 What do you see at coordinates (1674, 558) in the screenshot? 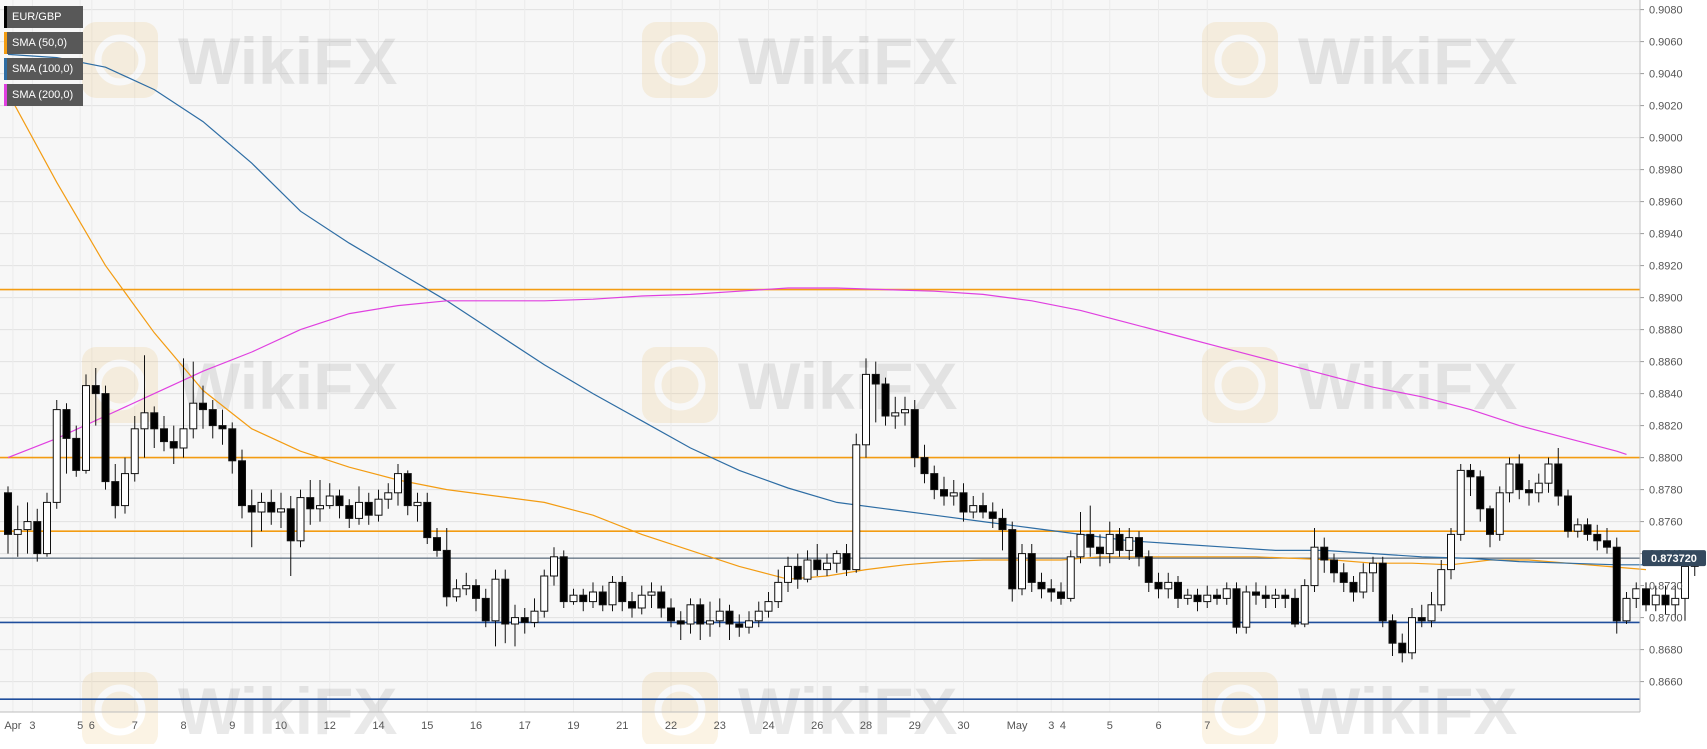
I see `current-price-tag: 0.873720` at bounding box center [1674, 558].